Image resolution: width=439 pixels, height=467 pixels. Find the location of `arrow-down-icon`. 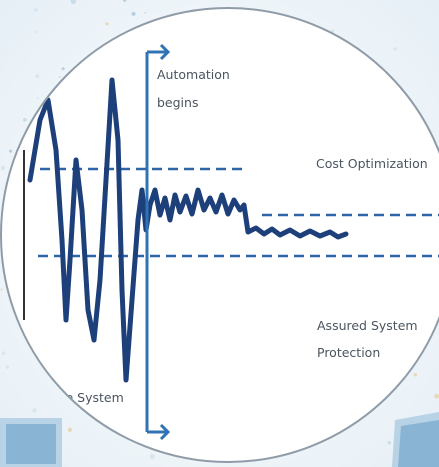

arrow-down-icon is located at coordinates (159, 432).